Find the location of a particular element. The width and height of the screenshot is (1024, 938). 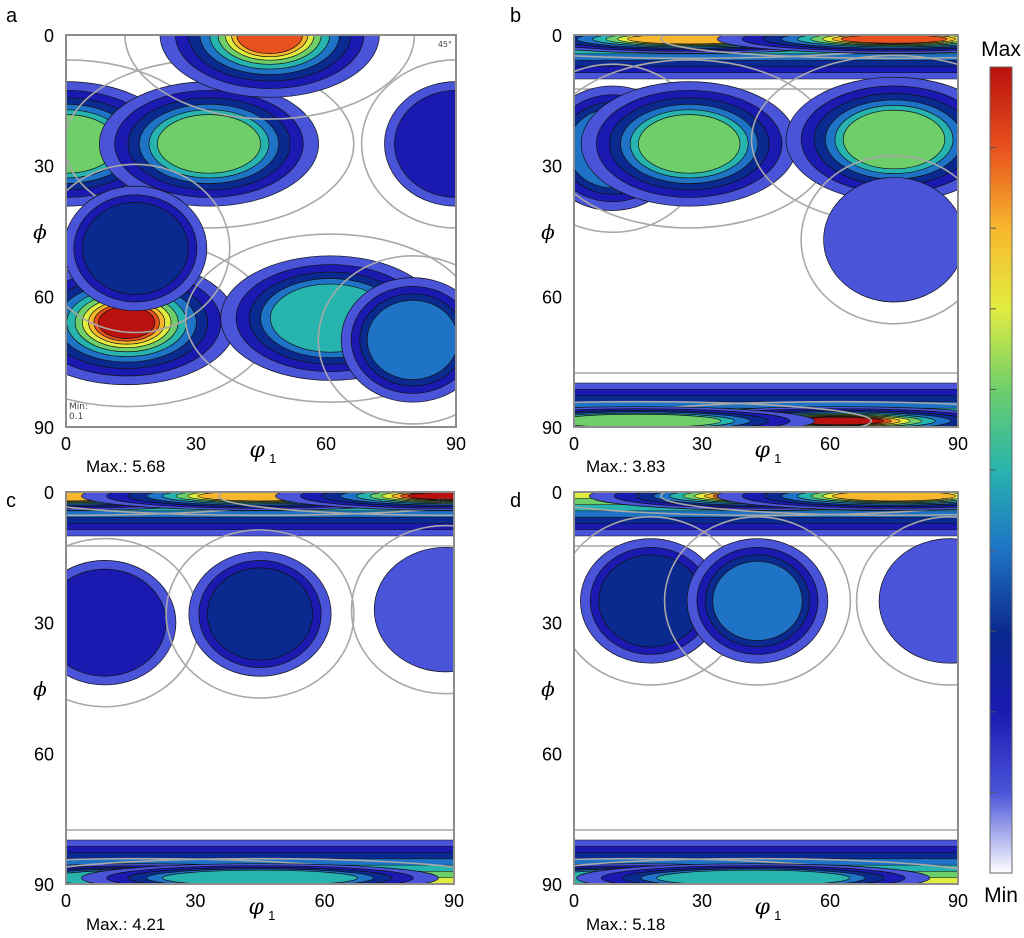

max-value-label: Max.: 5.18 is located at coordinates (625, 924).